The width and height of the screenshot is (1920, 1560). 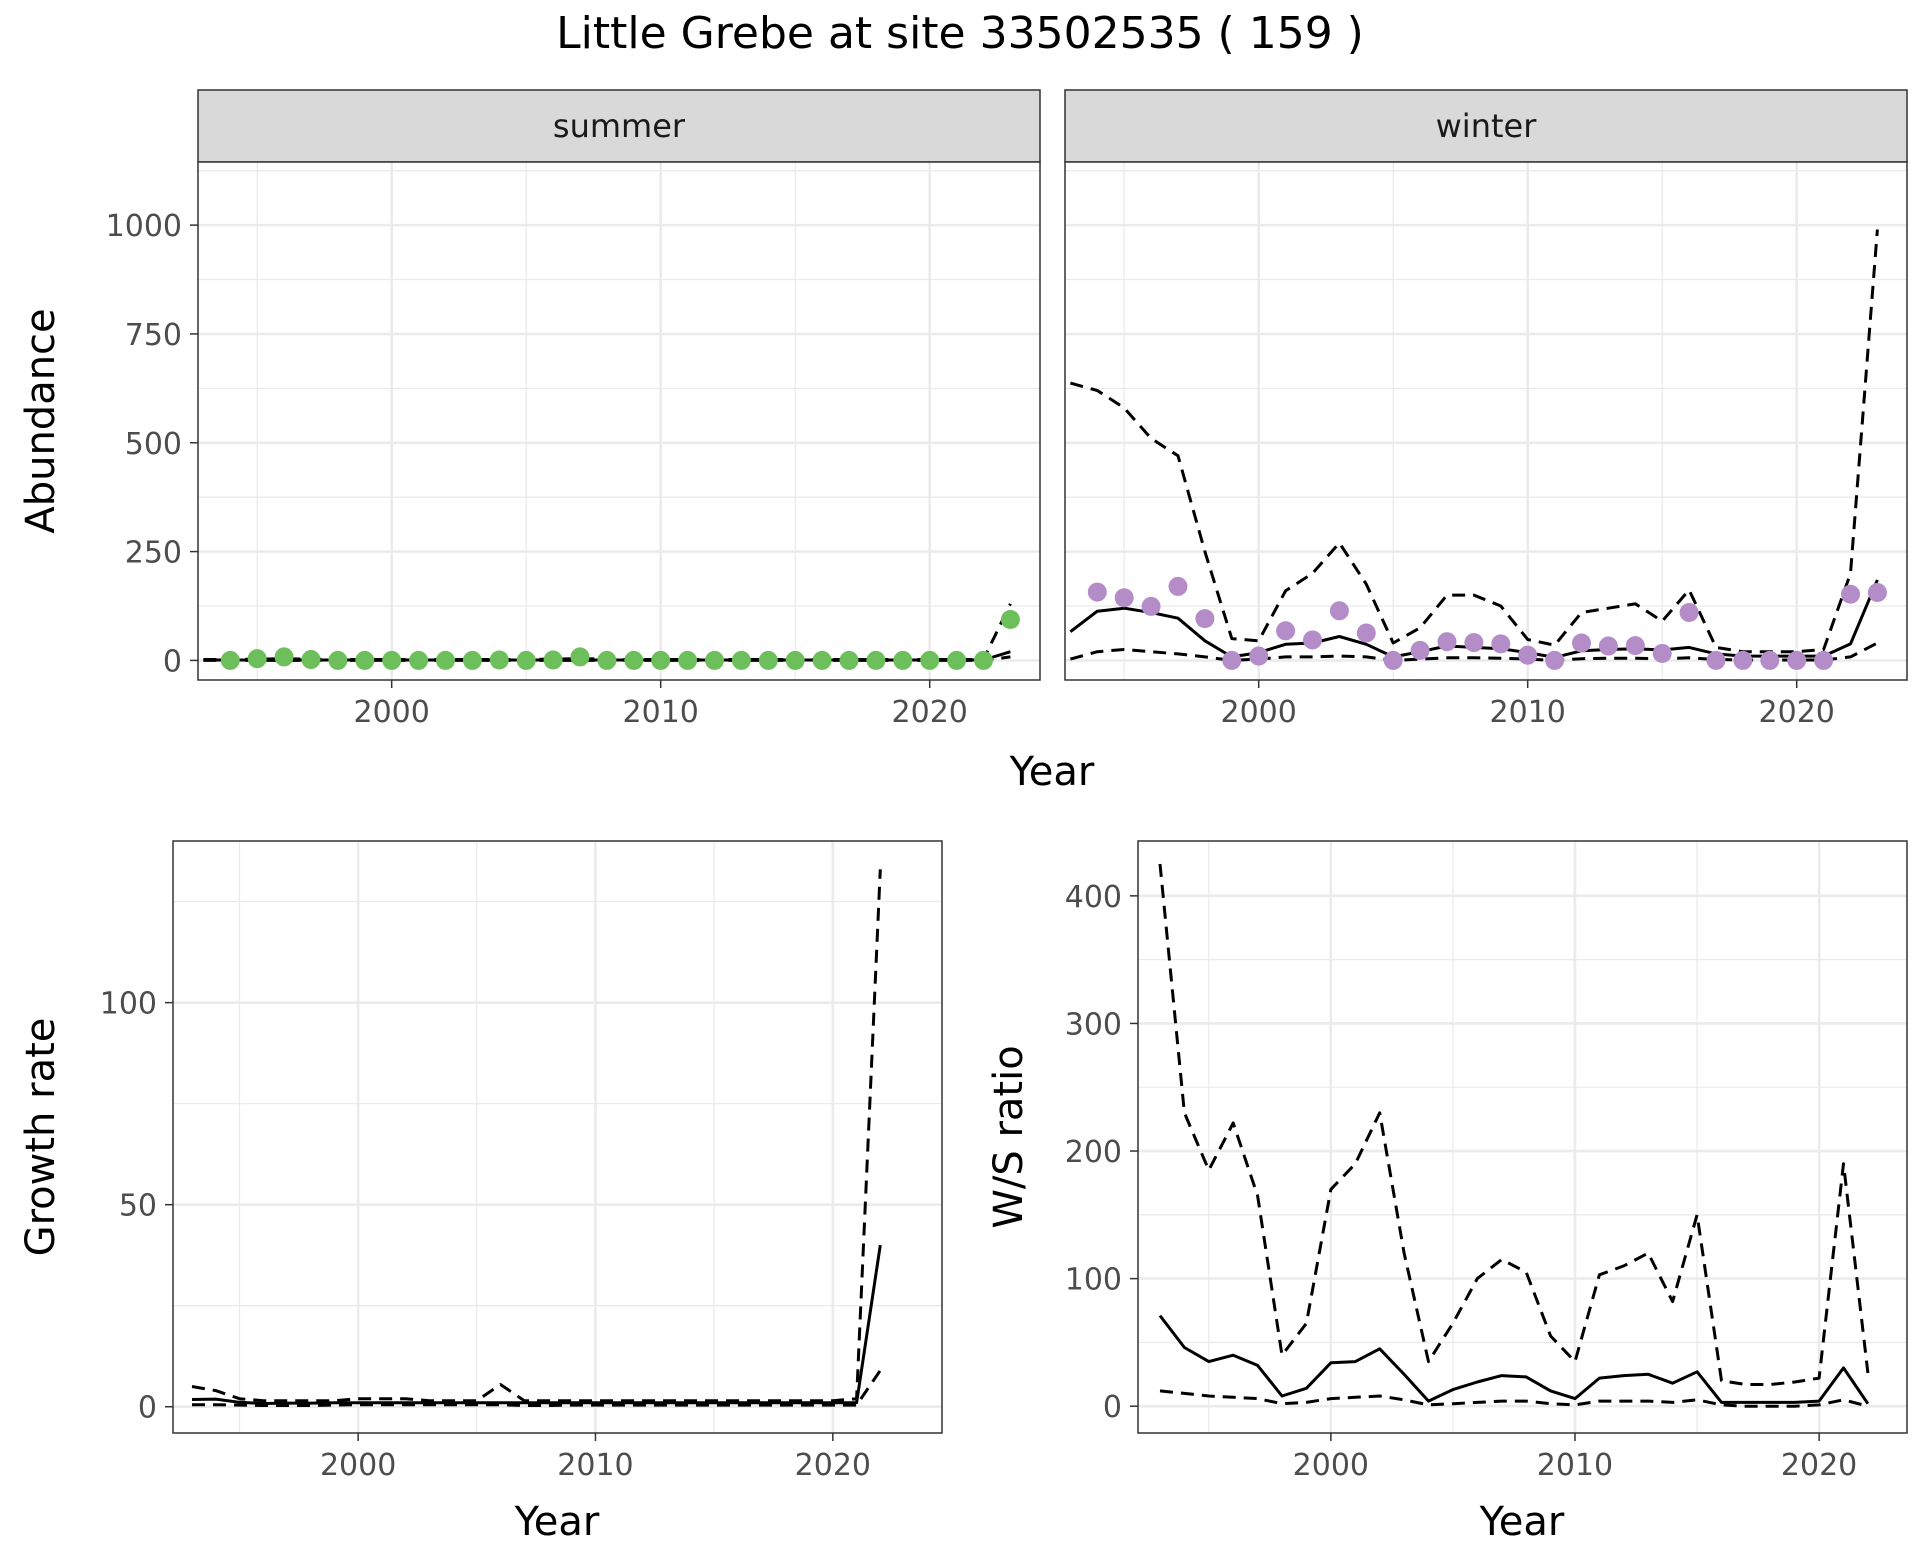 What do you see at coordinates (1528, 712) in the screenshot?
I see `winter-x-tick-label: 2010` at bounding box center [1528, 712].